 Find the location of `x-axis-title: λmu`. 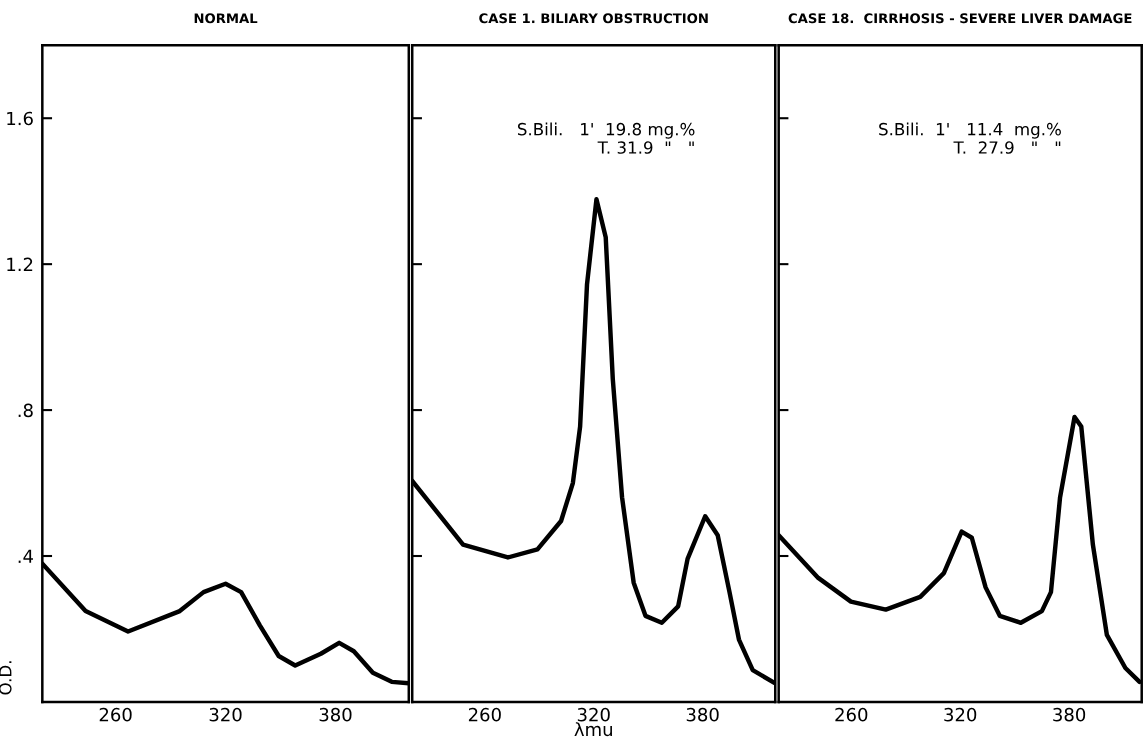

x-axis-title: λmu is located at coordinates (593, 729).